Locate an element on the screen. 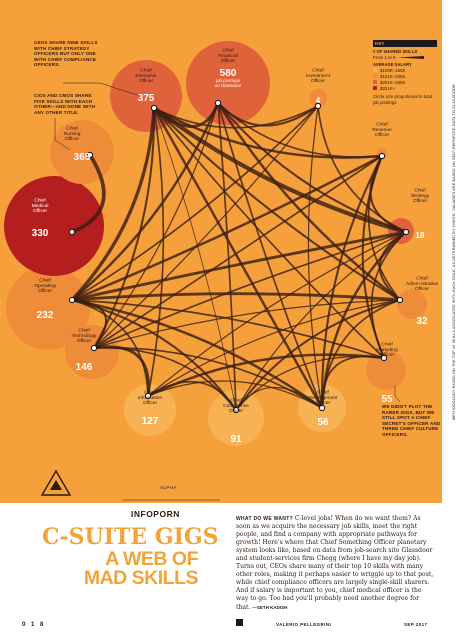 This screenshot has width=474, height=644. headline-line-1: C-SUITE GIGS is located at coordinates (130, 537).